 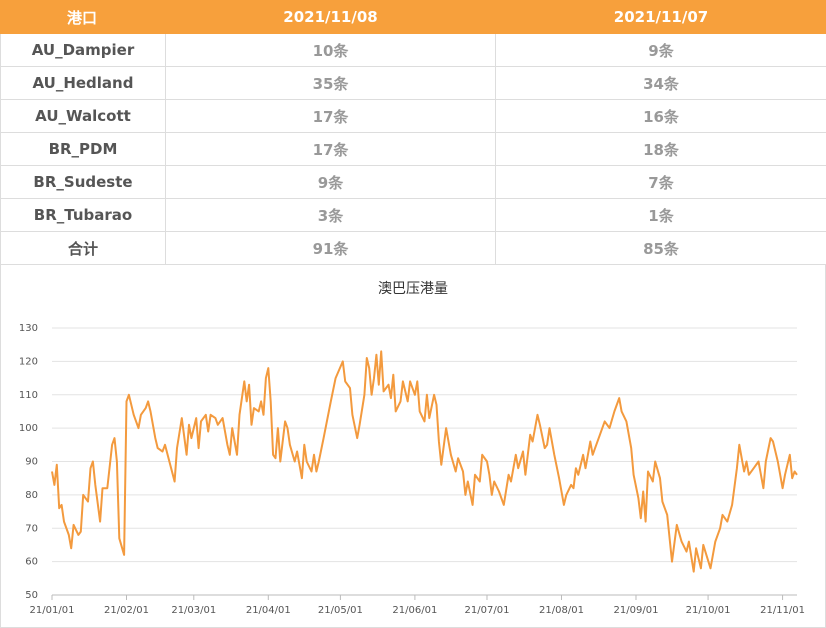 I want to click on table-cell: BR_PDM, so click(x=83, y=149).